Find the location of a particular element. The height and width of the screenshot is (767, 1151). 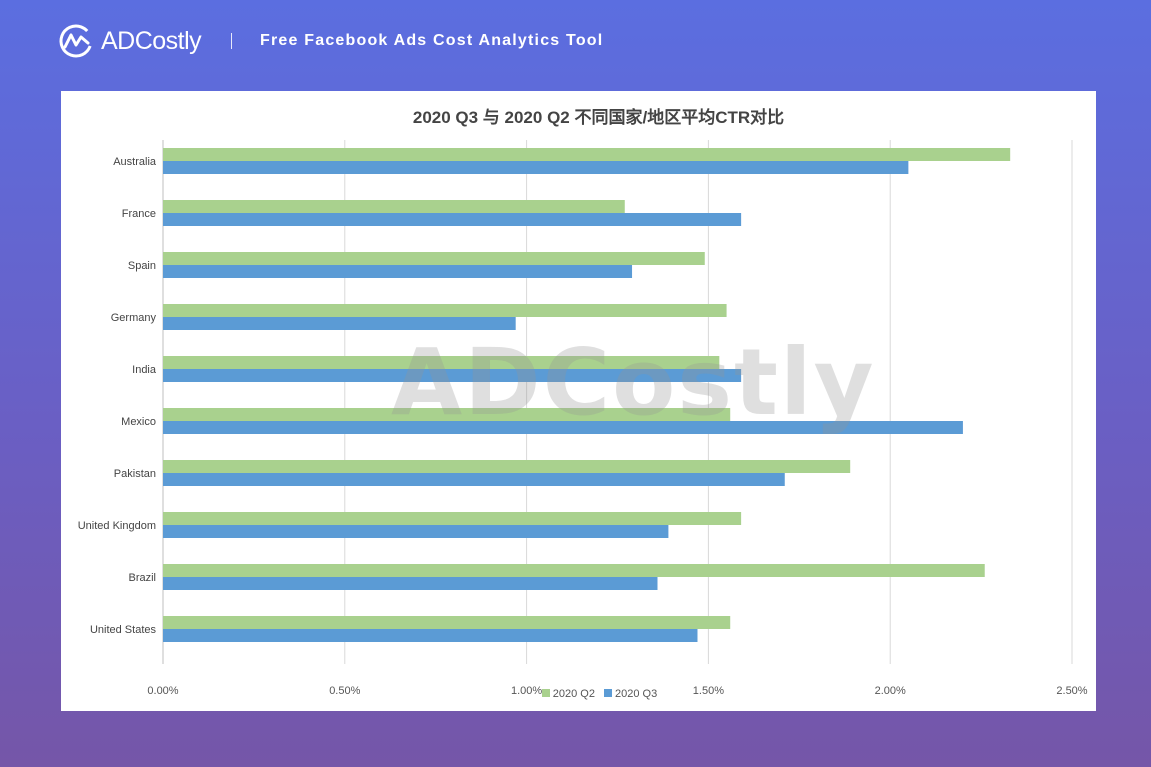

x-tick-label: 2.50% is located at coordinates (1071, 691).